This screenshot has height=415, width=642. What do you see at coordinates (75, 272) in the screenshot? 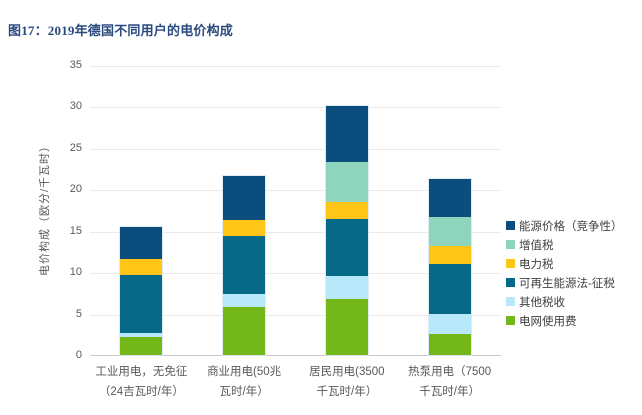
I see `y-tick-label: 10` at bounding box center [75, 272].